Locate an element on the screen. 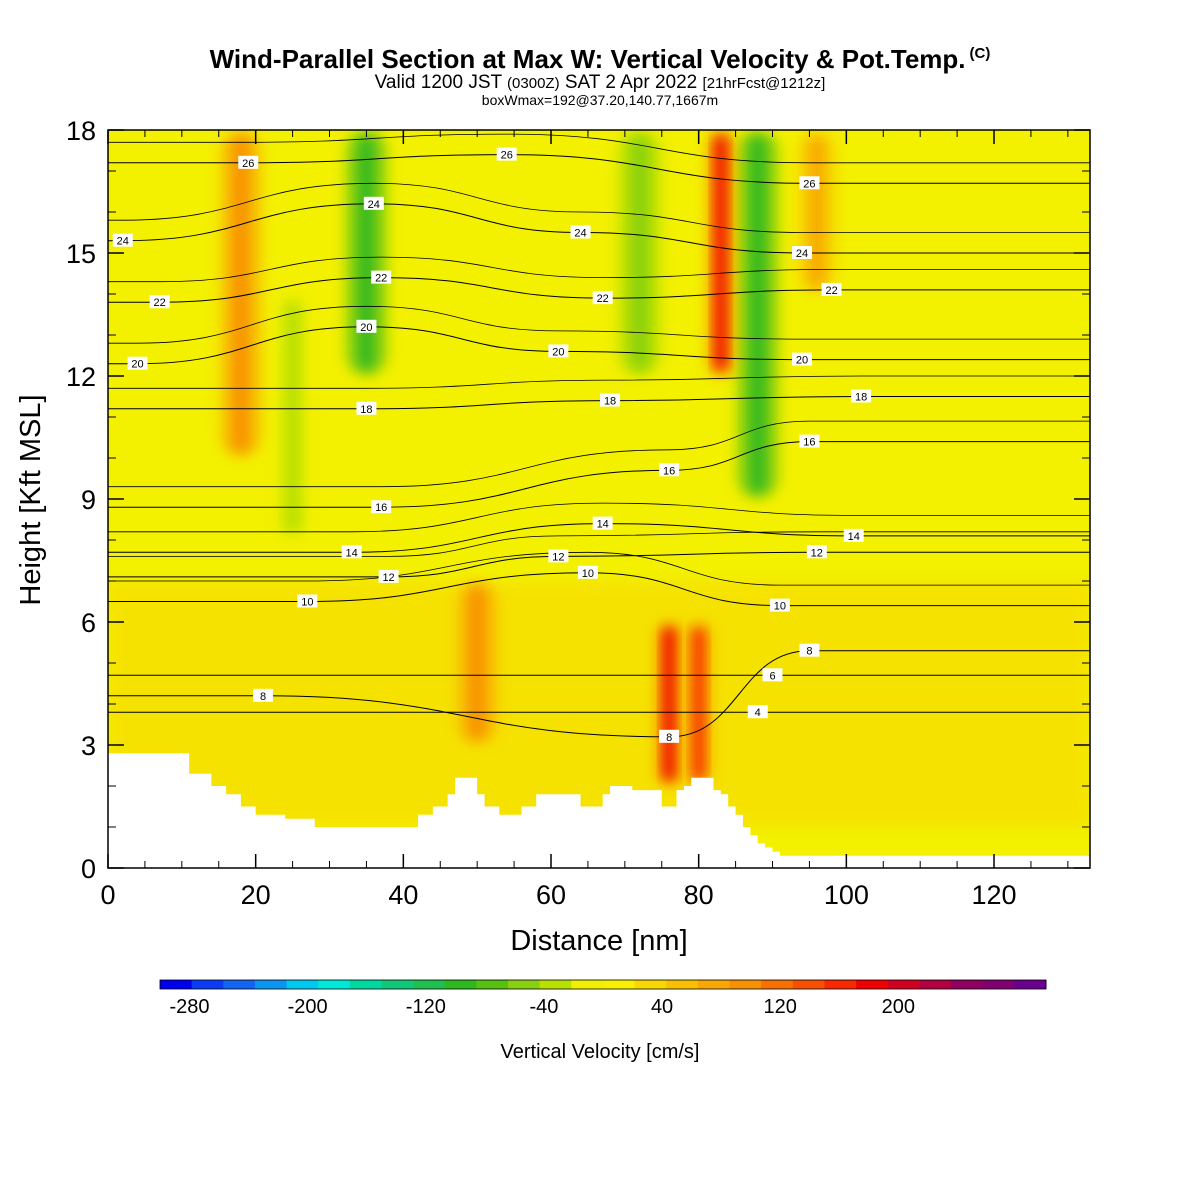 This screenshot has width=1200, height=1200. colorbar-tick-label: 40 is located at coordinates (662, 1007).